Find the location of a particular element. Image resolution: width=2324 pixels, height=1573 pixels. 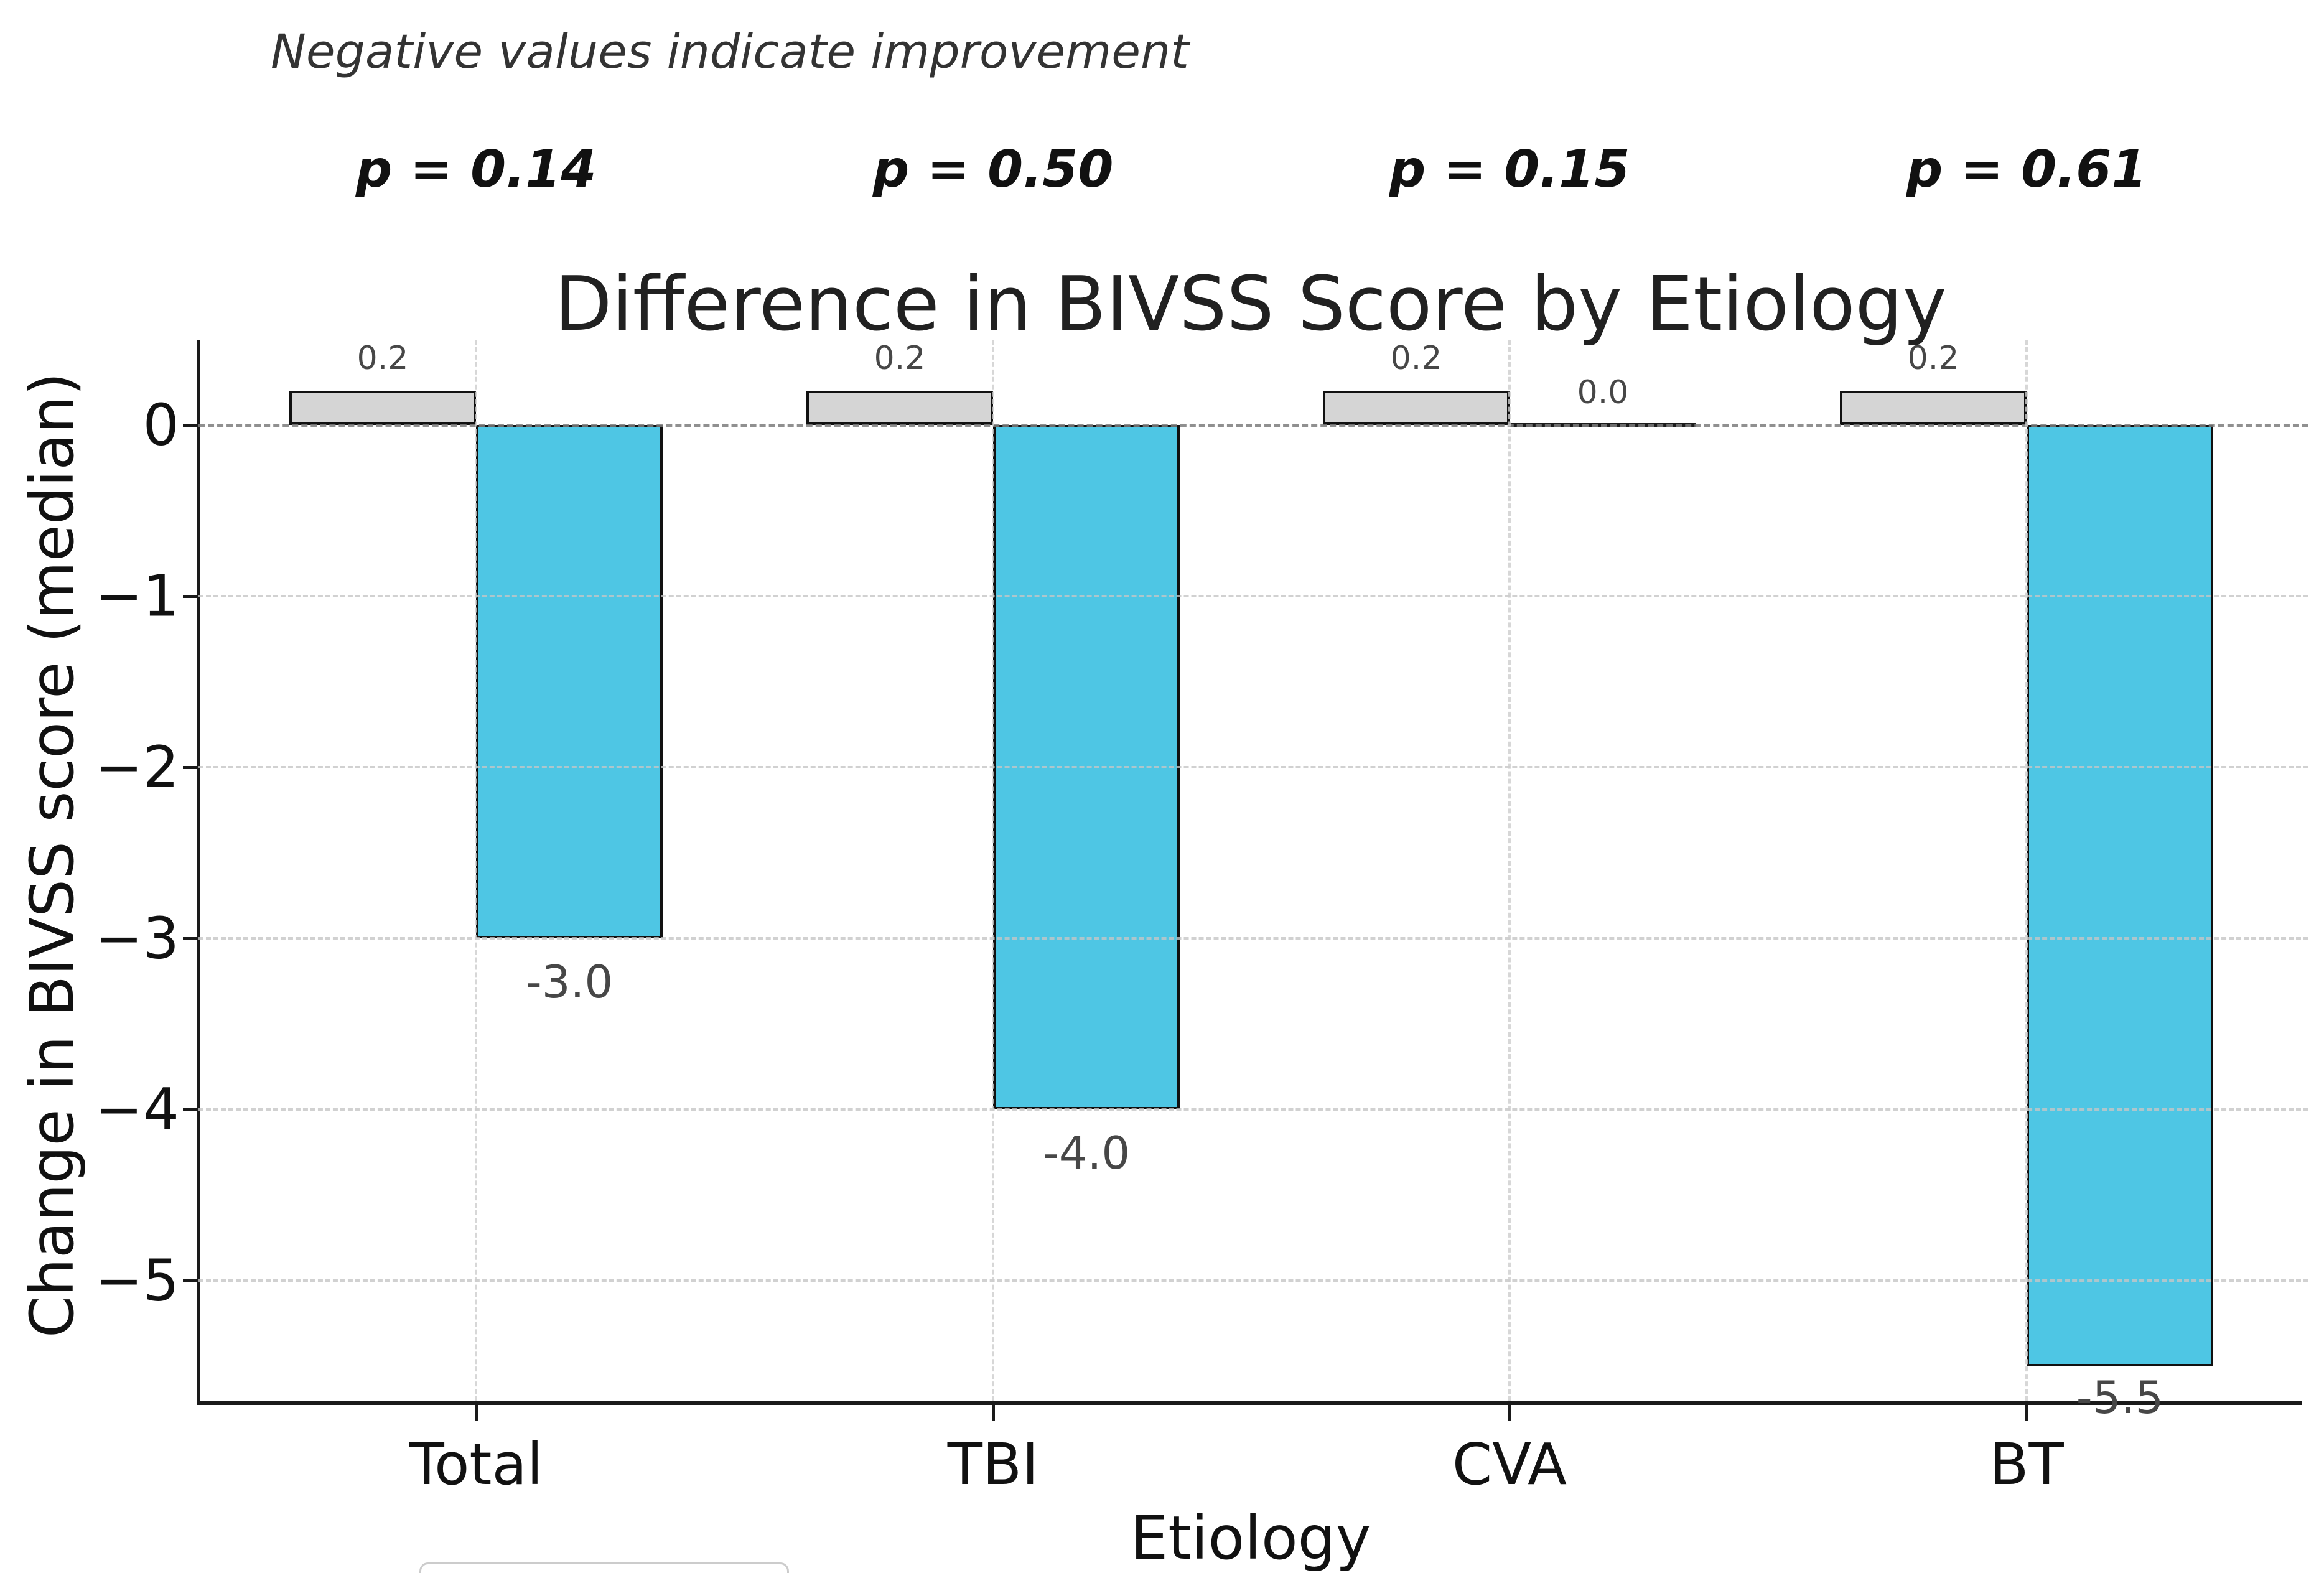

therapy-value-label: -3.0 is located at coordinates (570, 982).